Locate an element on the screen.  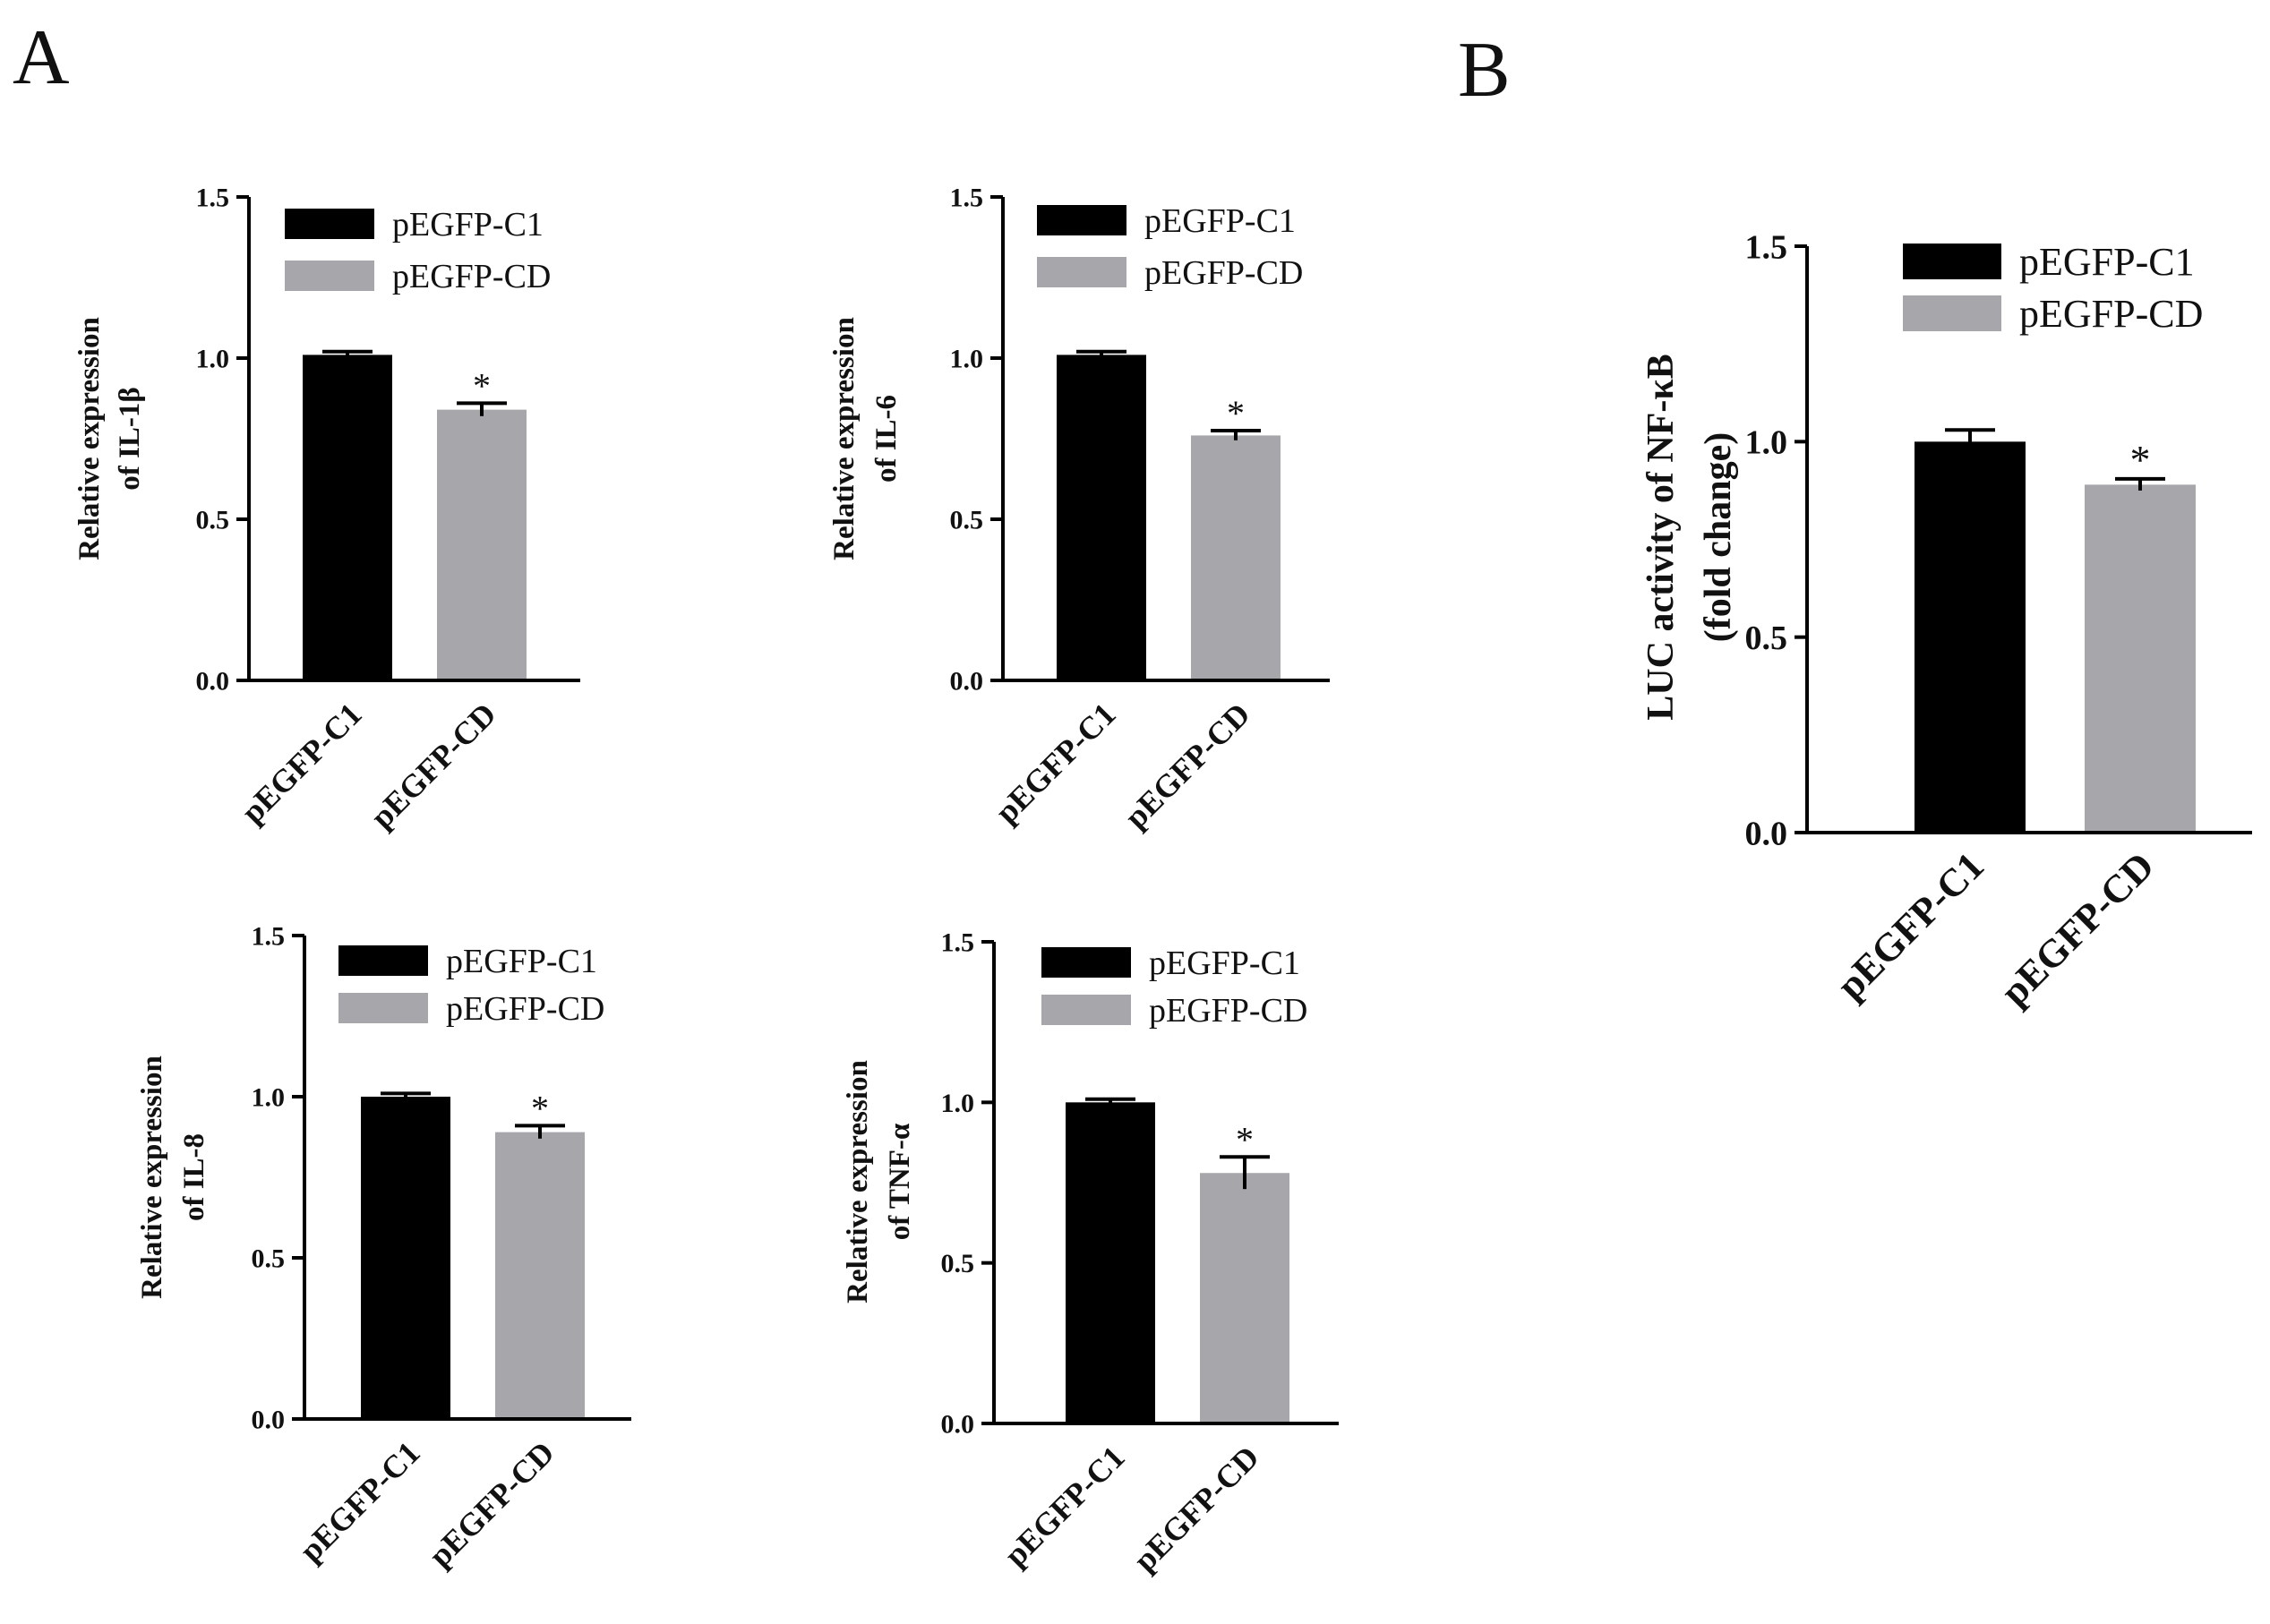
panel-label-a: A is located at coordinates (41, 57).